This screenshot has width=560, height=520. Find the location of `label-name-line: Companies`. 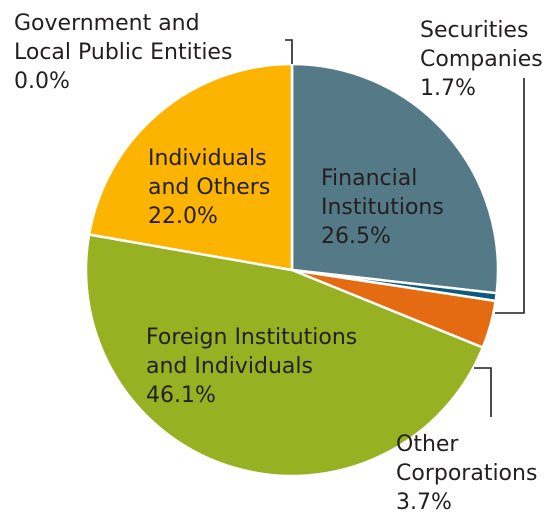

label-name-line: Companies is located at coordinates (481, 59).